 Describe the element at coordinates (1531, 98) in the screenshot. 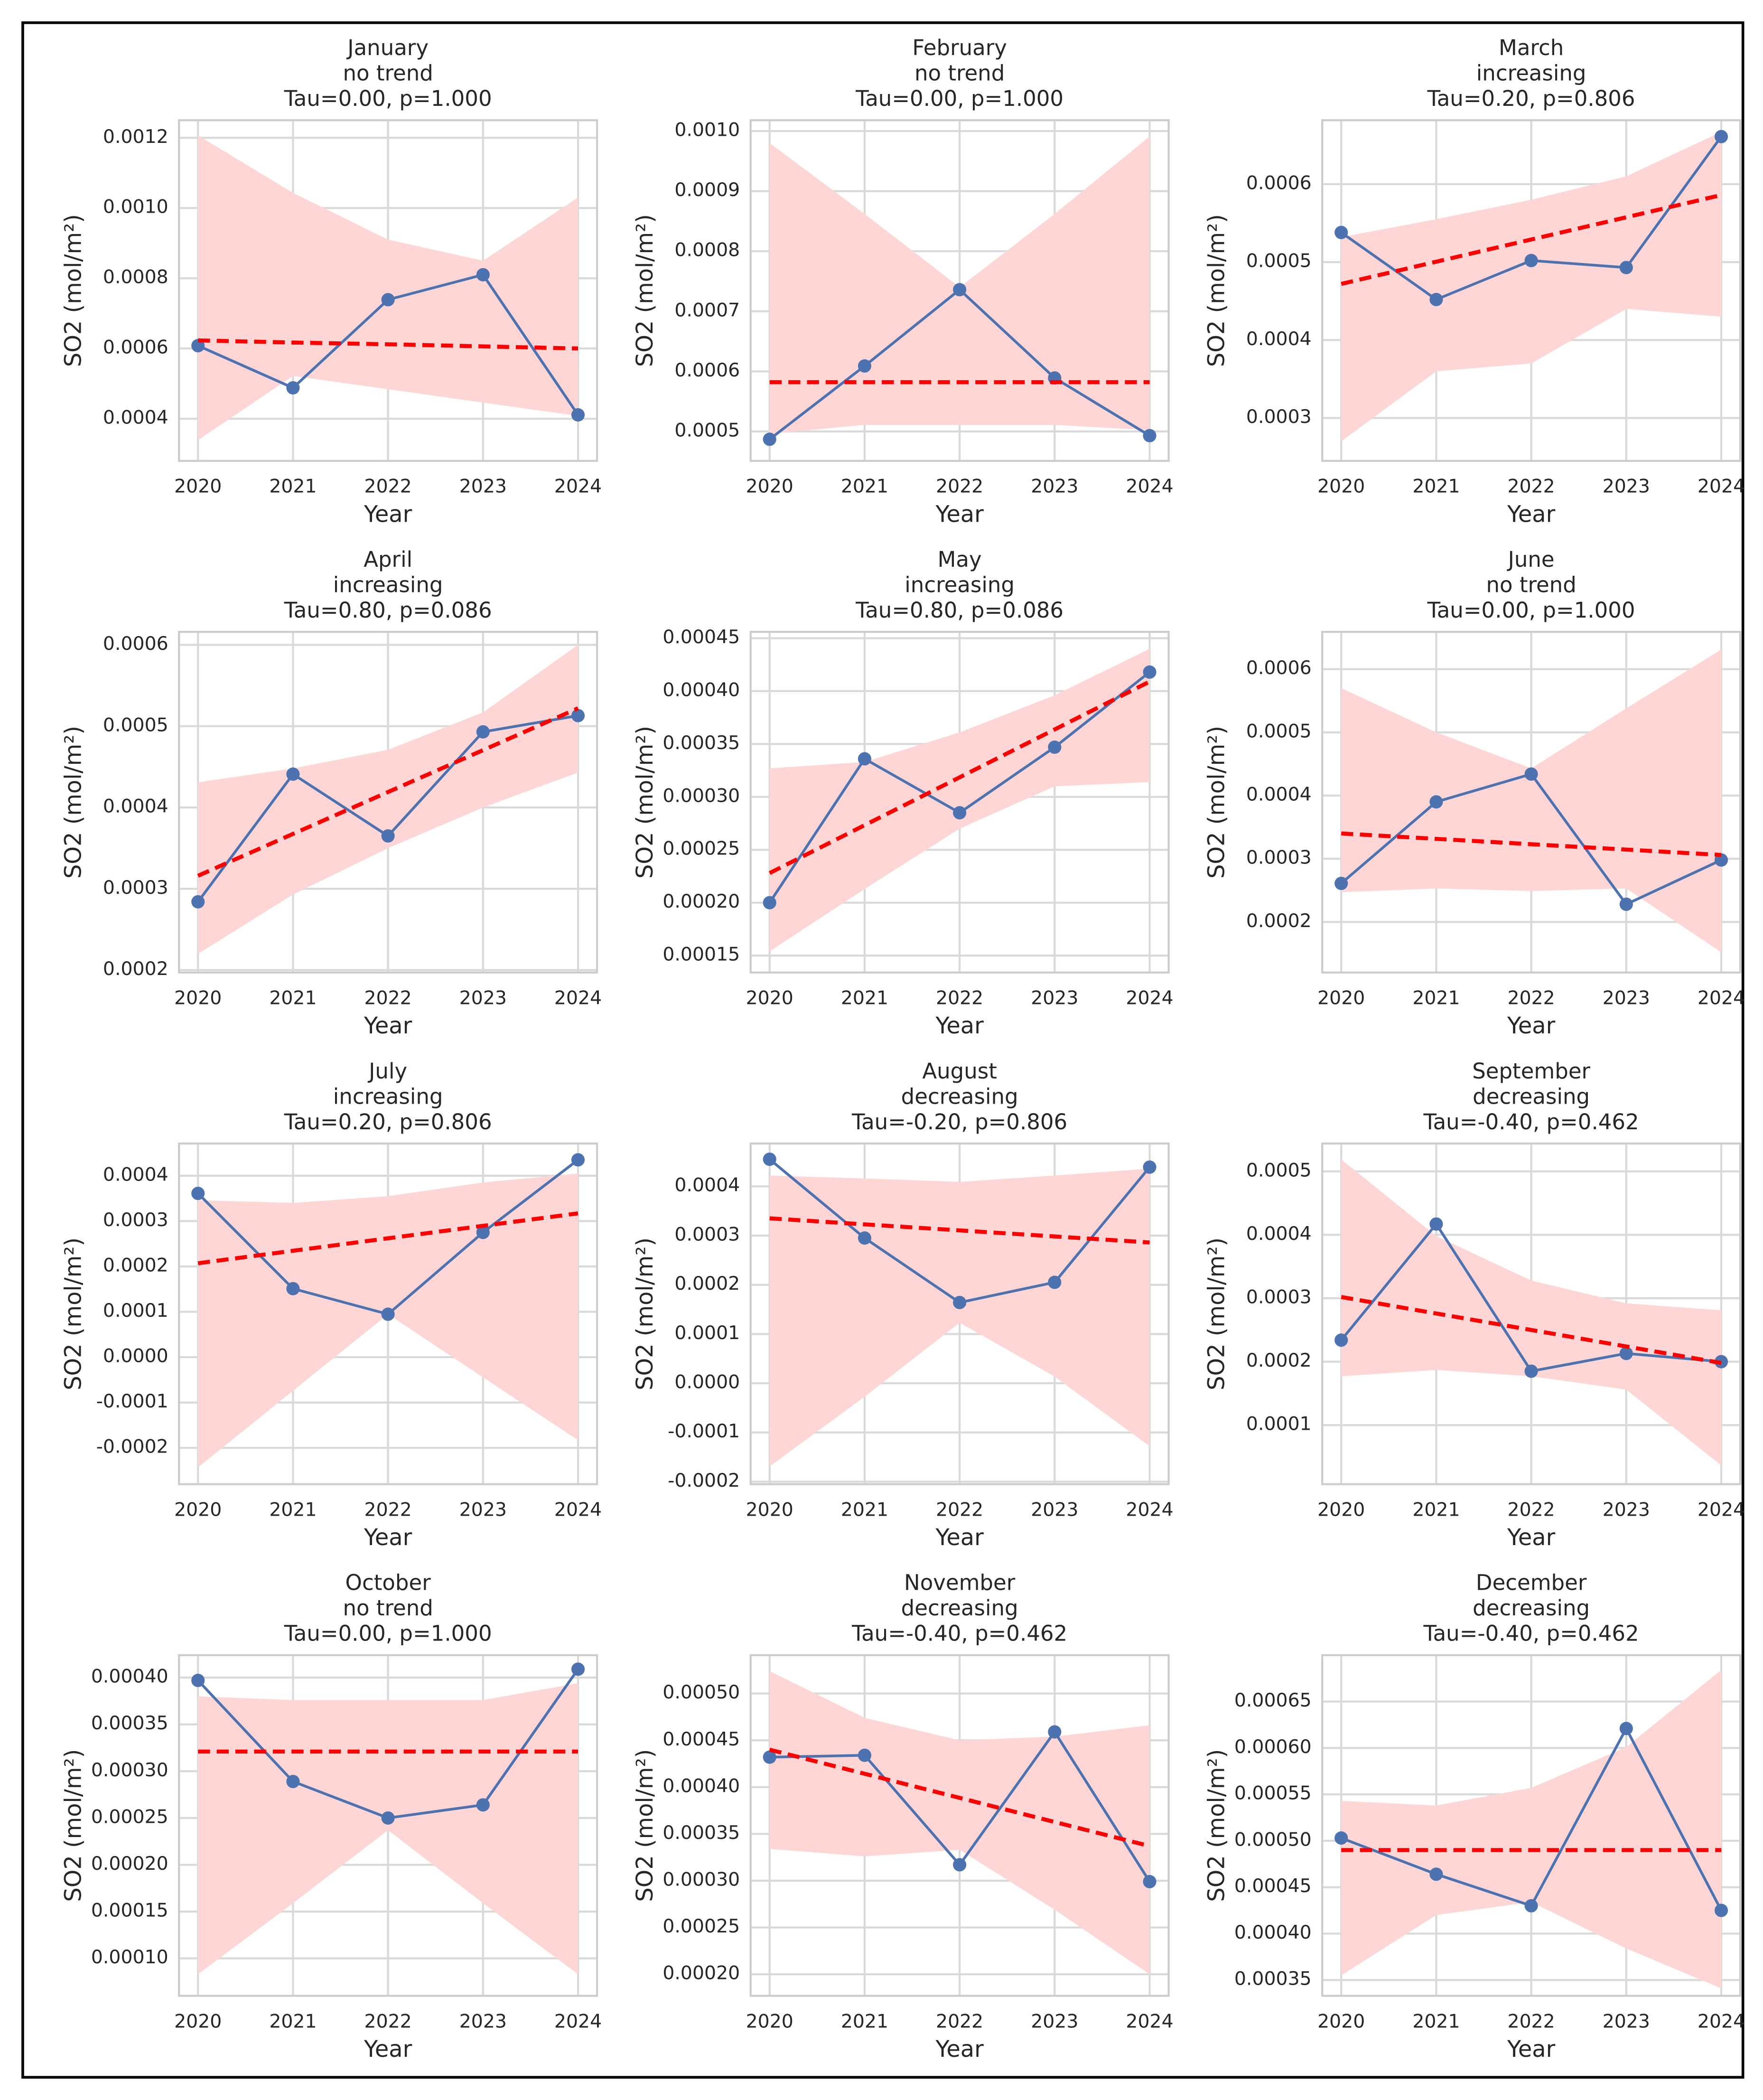

I see `chart-annotation: Tau=0.20, p=0.806` at that location.